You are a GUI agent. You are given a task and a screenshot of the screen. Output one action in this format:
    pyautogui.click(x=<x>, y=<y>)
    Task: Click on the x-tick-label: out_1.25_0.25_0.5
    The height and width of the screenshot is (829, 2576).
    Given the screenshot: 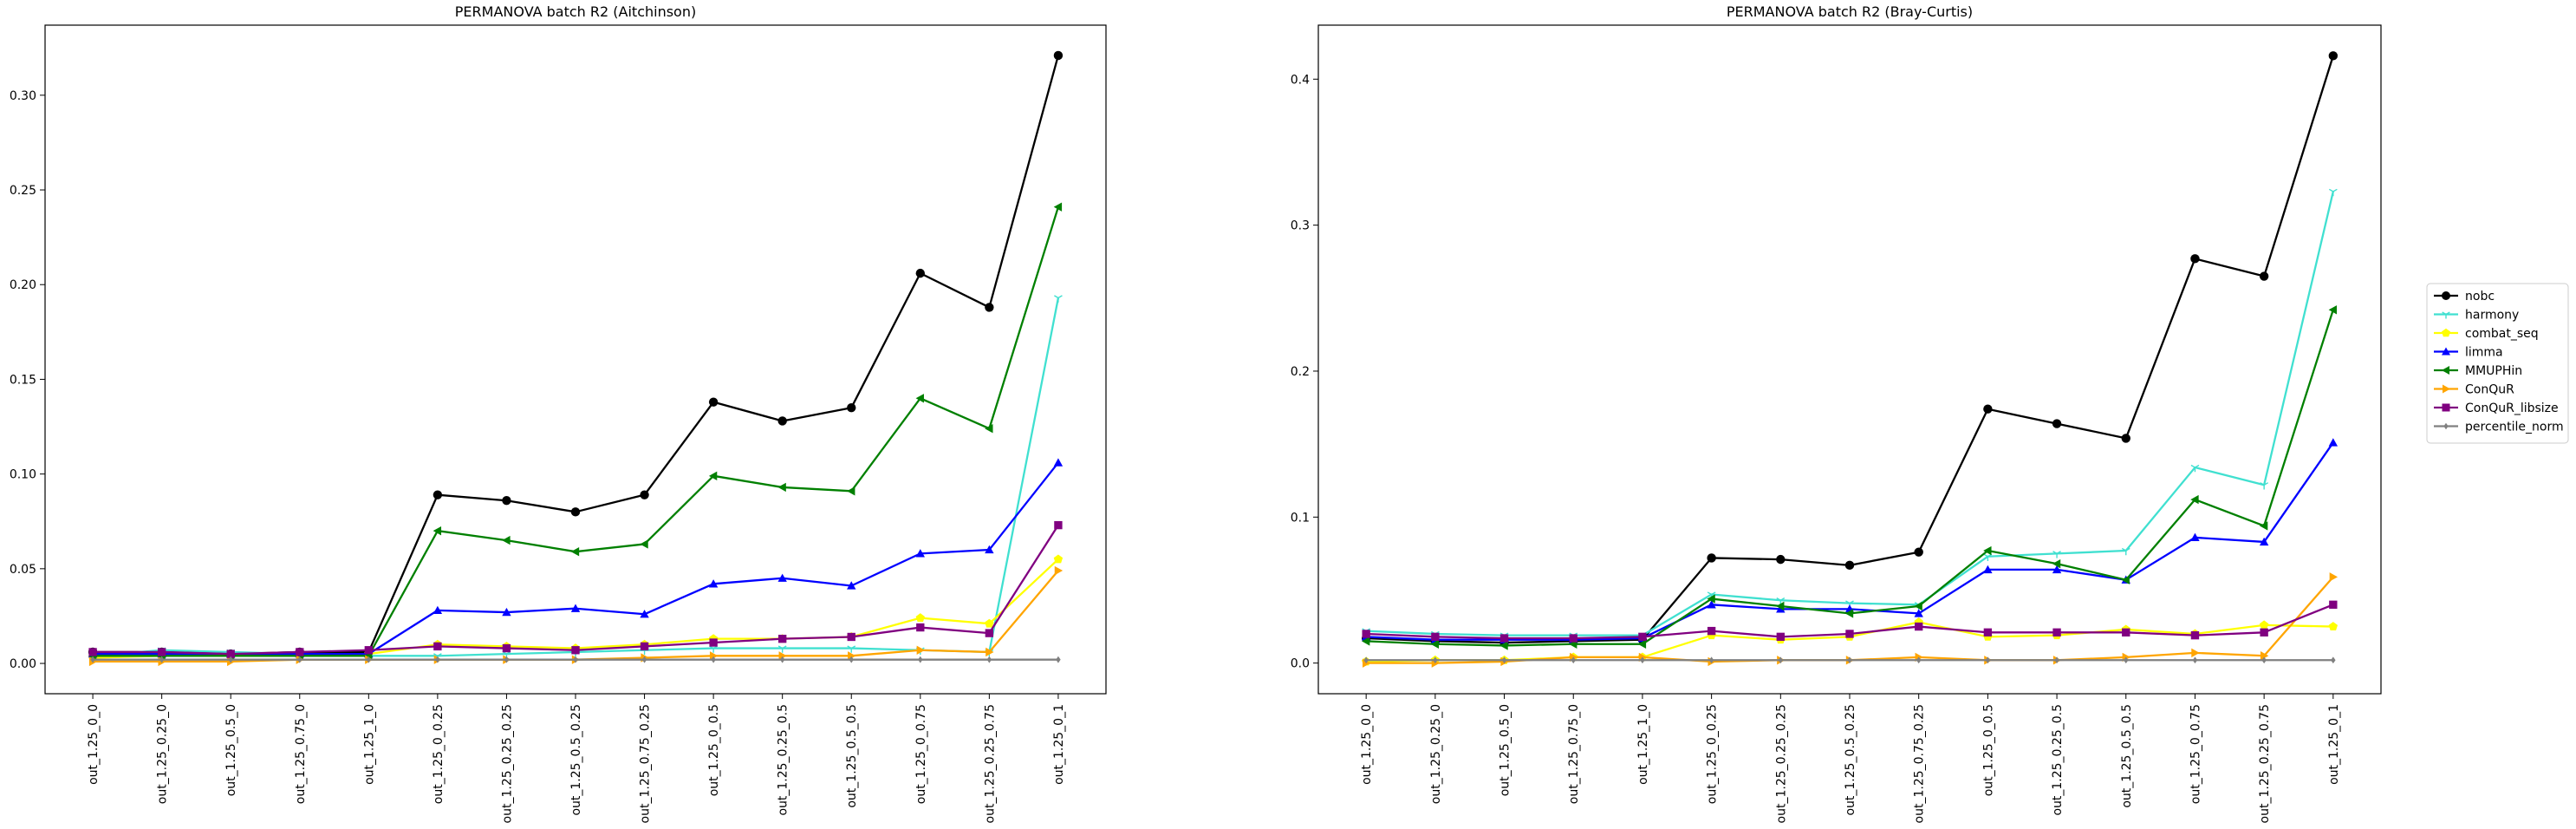 What is the action you would take?
    pyautogui.click(x=2058, y=760)
    